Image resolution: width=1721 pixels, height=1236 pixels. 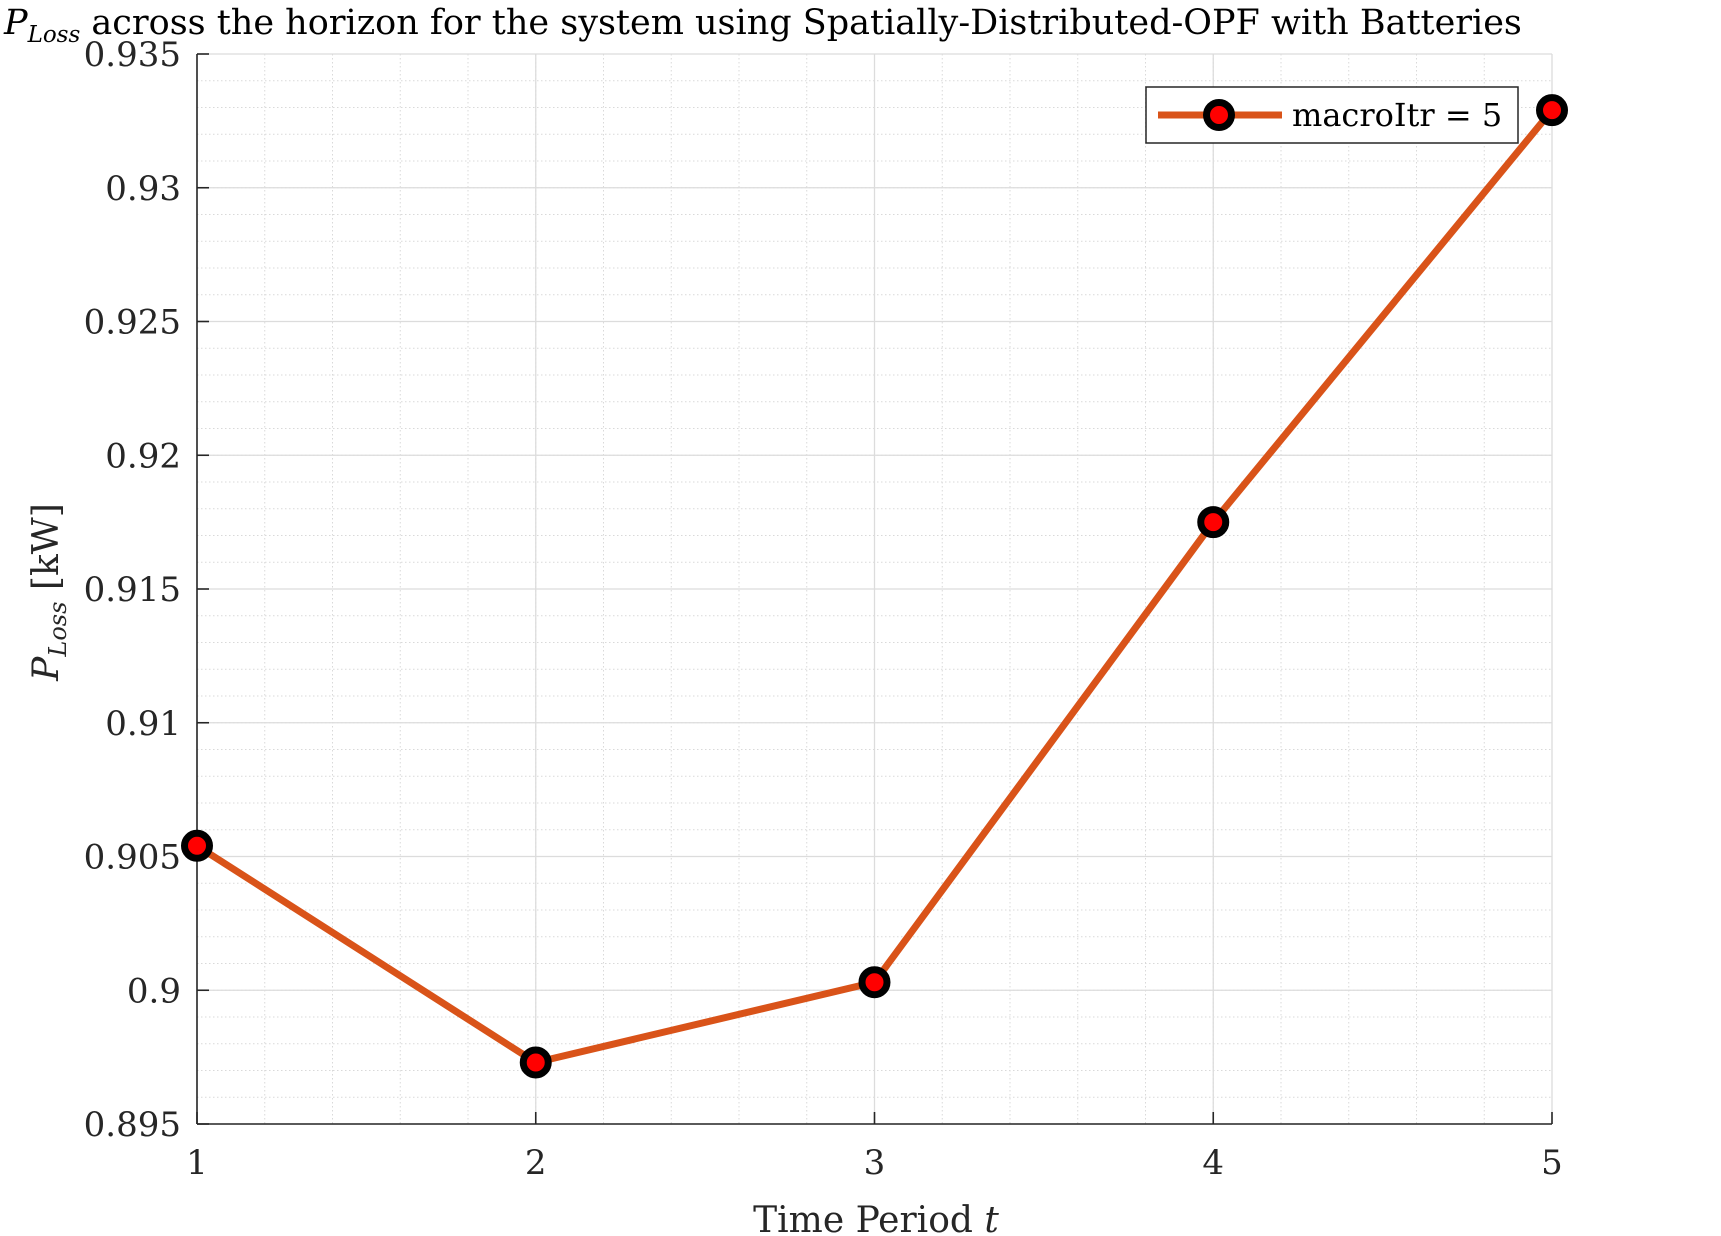 What do you see at coordinates (1397, 115) in the screenshot?
I see `legend-label: macroItr = 5` at bounding box center [1397, 115].